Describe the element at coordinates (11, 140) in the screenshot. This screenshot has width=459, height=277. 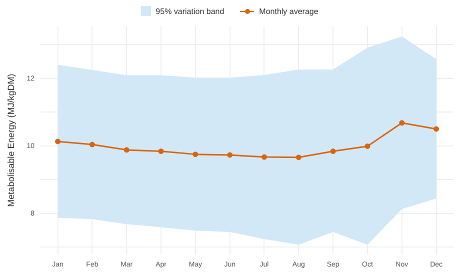
I see `y-axis-title: Metabolisable Energy (MJ/kgDM)` at that location.